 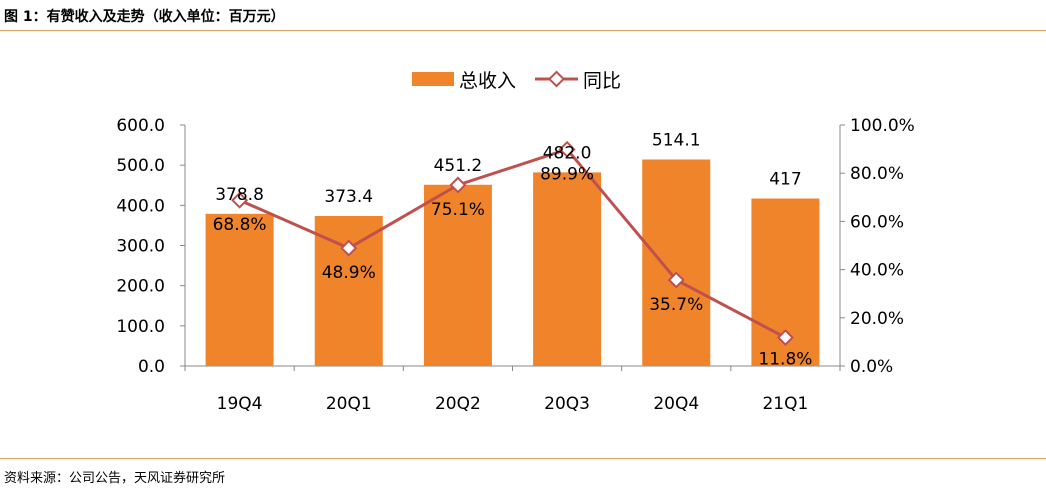 What do you see at coordinates (523, 474) in the screenshot?
I see `figure-footer: 资料来源：公司公告，天风证券研究所` at bounding box center [523, 474].